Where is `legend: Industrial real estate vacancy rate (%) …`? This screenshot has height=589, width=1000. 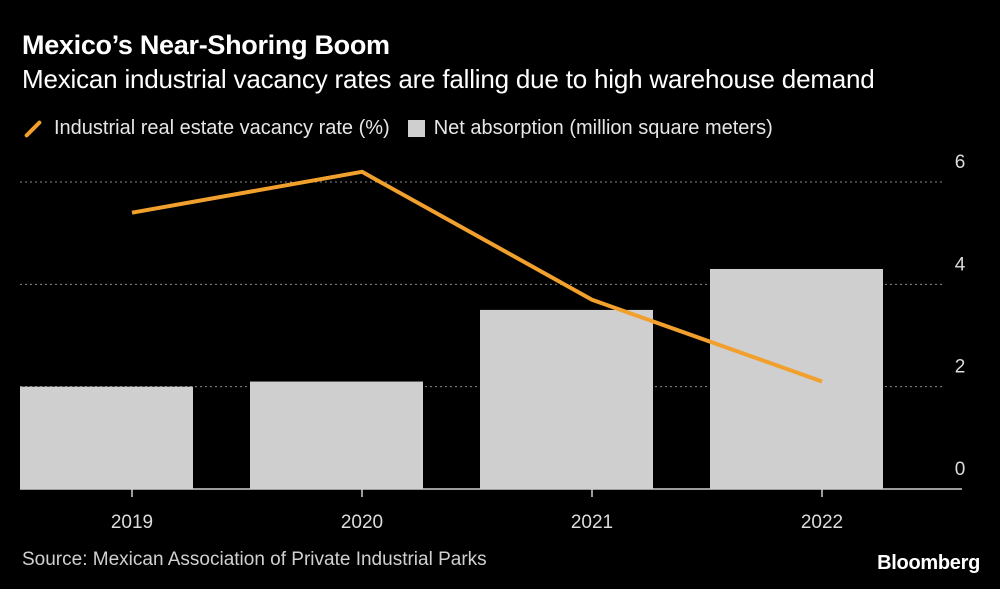
legend: Industrial real estate vacancy rate (%) … is located at coordinates (406, 128).